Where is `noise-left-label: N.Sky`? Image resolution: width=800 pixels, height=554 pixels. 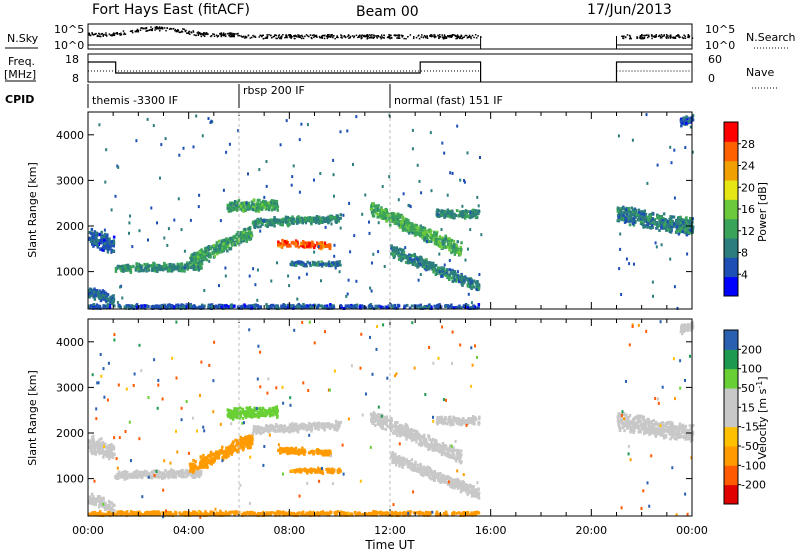 noise-left-label: N.Sky is located at coordinates (23, 38).